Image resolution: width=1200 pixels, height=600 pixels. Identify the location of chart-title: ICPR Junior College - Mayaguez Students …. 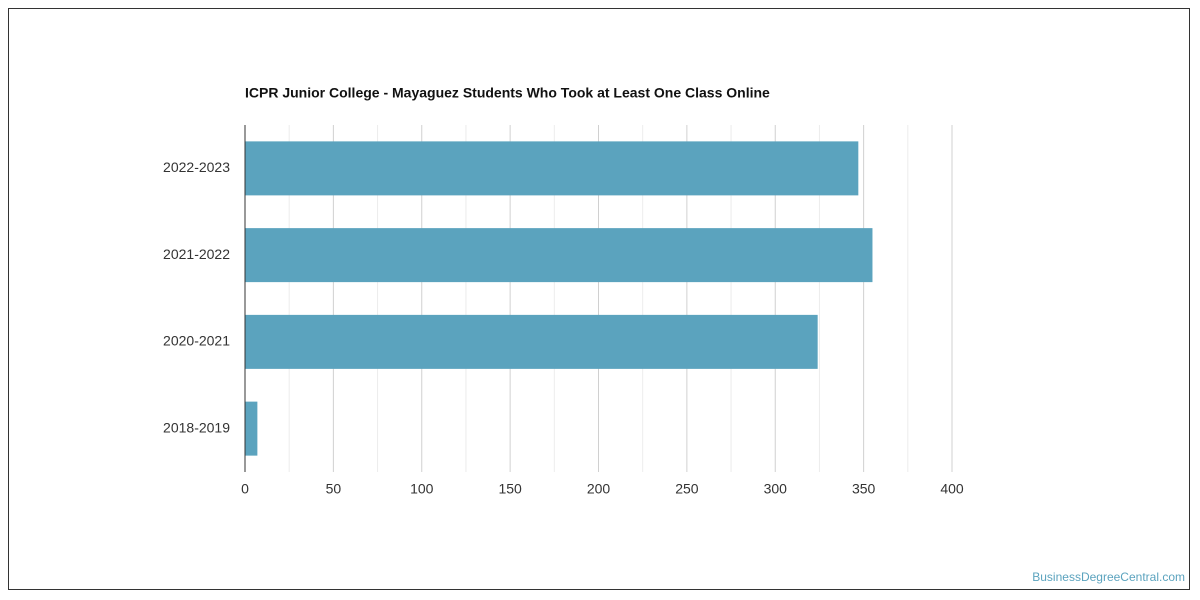
(507, 93).